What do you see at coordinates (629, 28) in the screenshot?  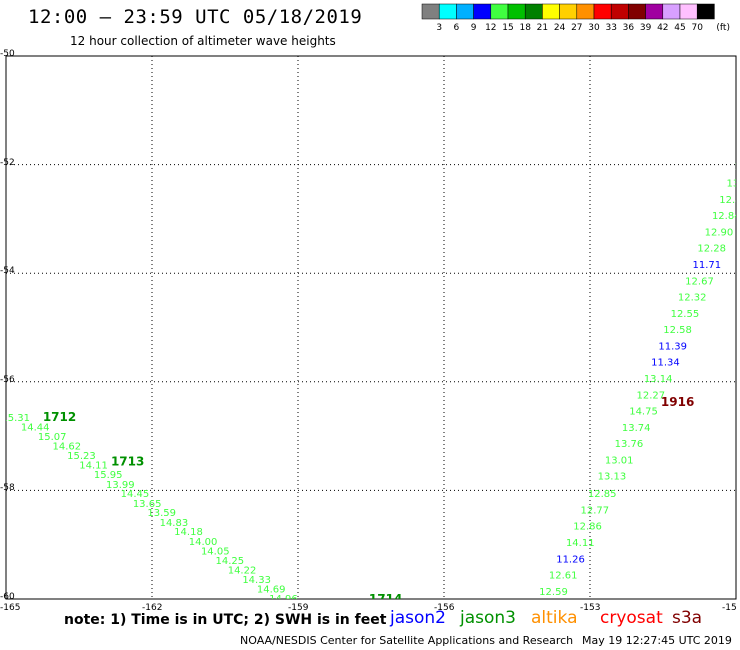 I see `legend-bin-label: 36` at bounding box center [629, 28].